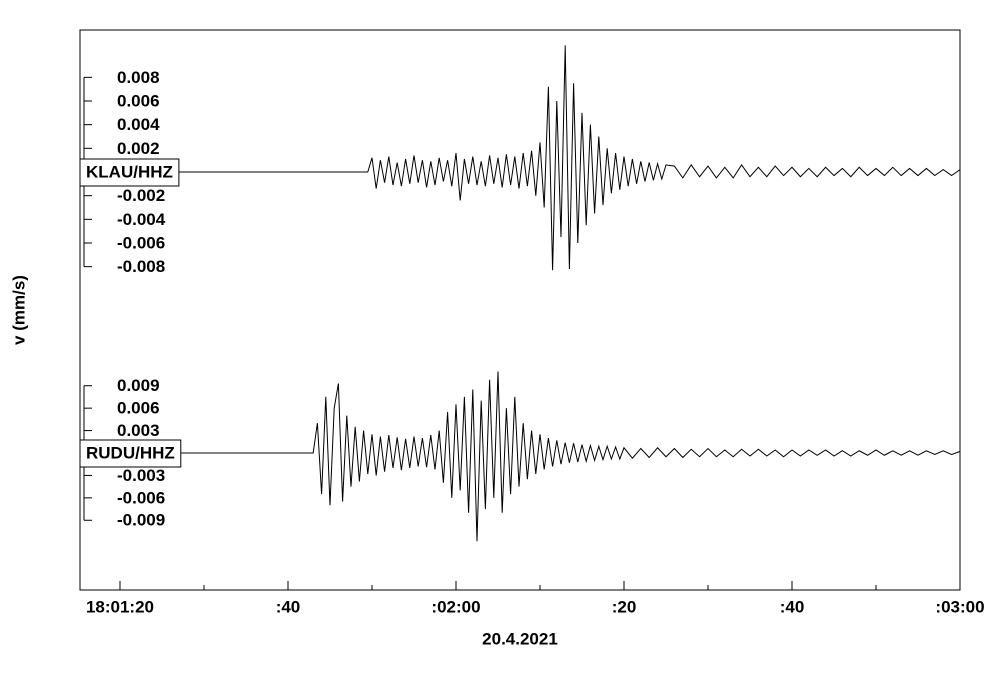 This screenshot has width=1000, height=678. Describe the element at coordinates (455, 606) in the screenshot. I see `x-tick-label: :02:00` at that location.